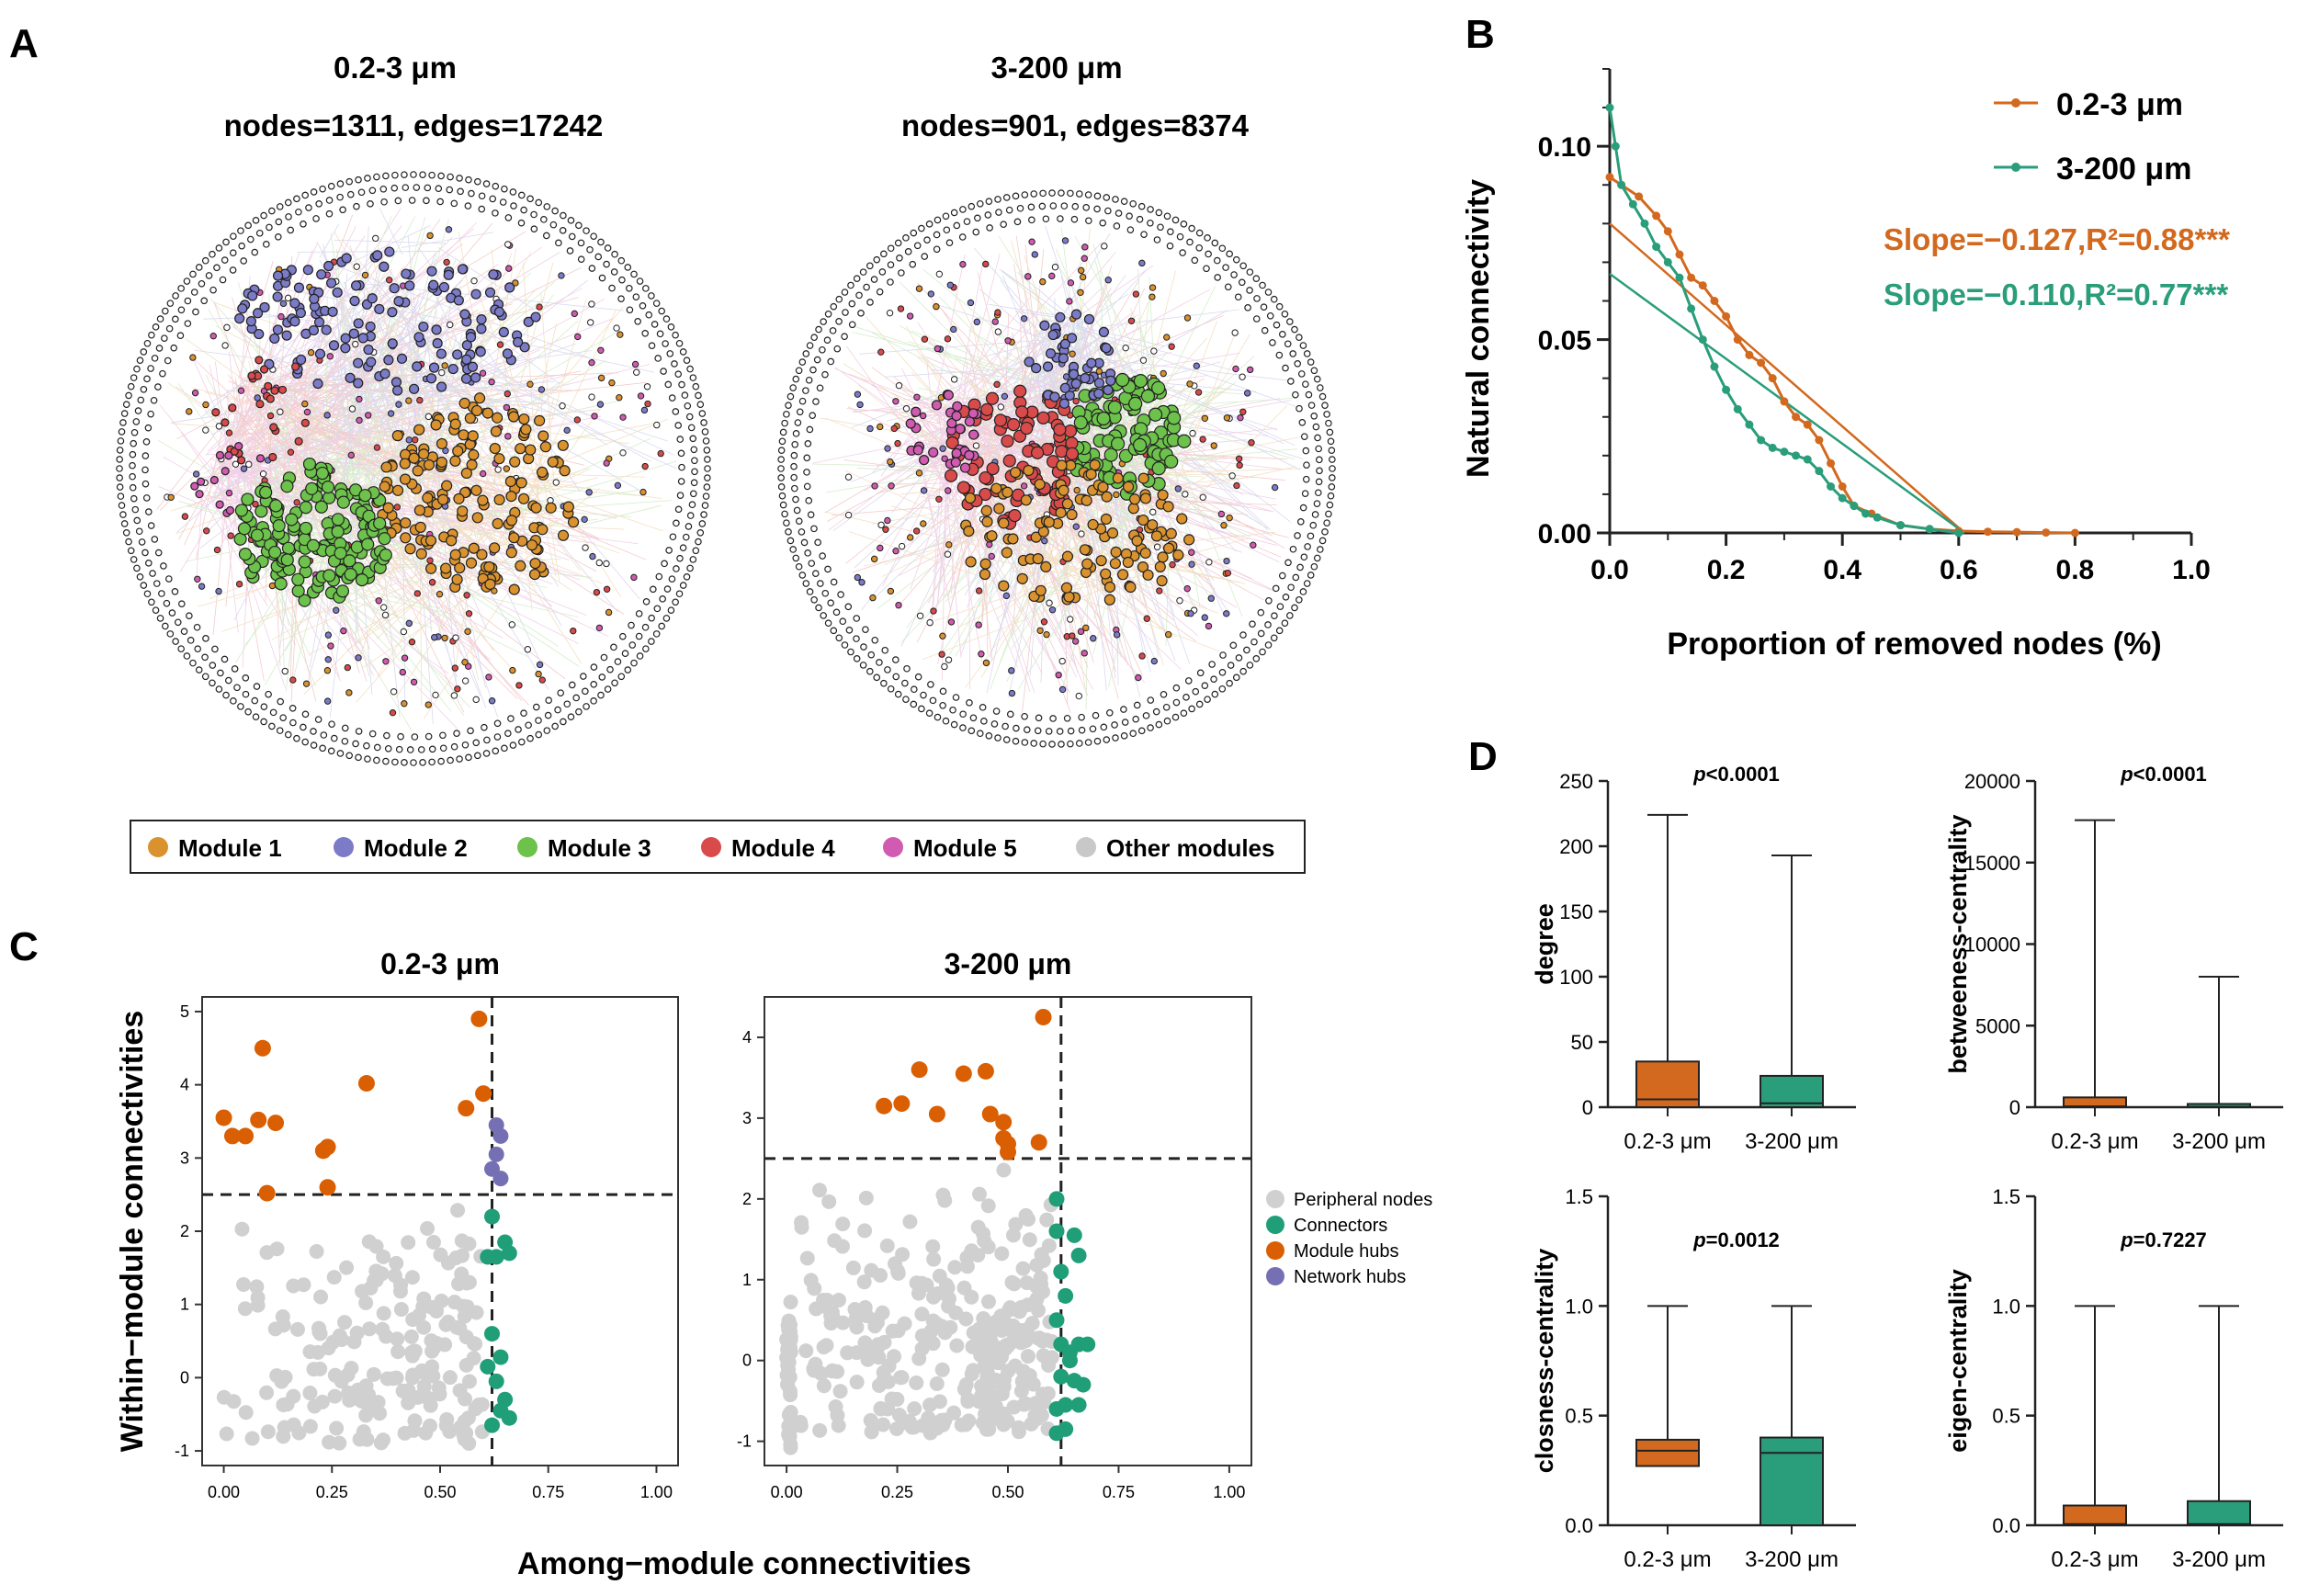  I want to click on x-tick-label: 0.6, so click(1959, 570).